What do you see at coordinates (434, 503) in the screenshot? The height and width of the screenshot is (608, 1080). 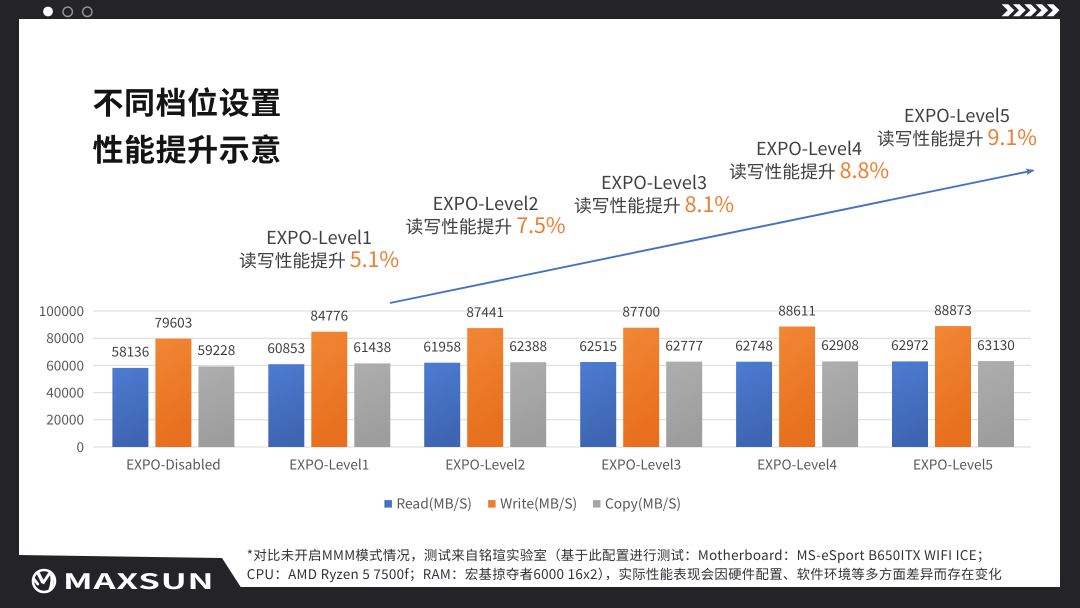 I see `svg-text: Read(MB/S)` at bounding box center [434, 503].